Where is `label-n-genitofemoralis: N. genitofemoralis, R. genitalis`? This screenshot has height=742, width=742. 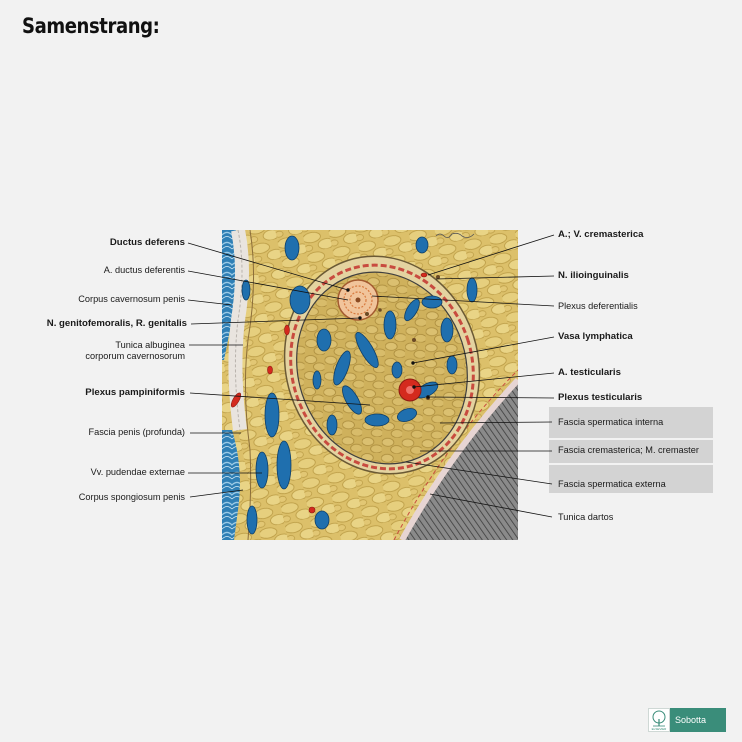 label-n-genitofemoralis: N. genitofemoralis, R. genitalis is located at coordinates (116, 323).